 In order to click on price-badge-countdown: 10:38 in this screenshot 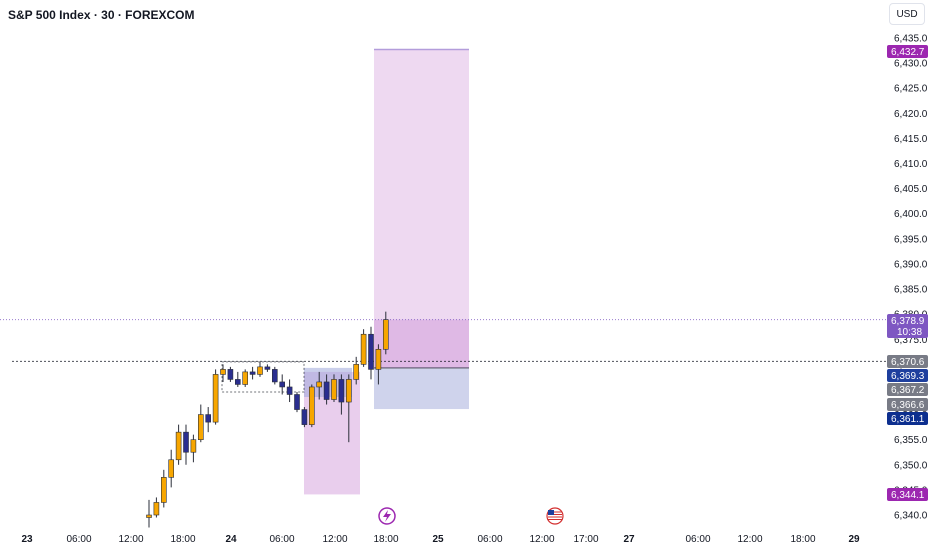, I will do `click(909, 332)`.